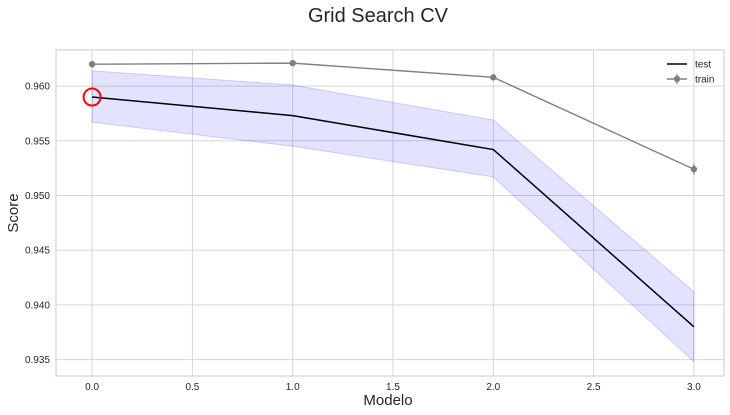  I want to click on legend-label-test: test, so click(703, 65).